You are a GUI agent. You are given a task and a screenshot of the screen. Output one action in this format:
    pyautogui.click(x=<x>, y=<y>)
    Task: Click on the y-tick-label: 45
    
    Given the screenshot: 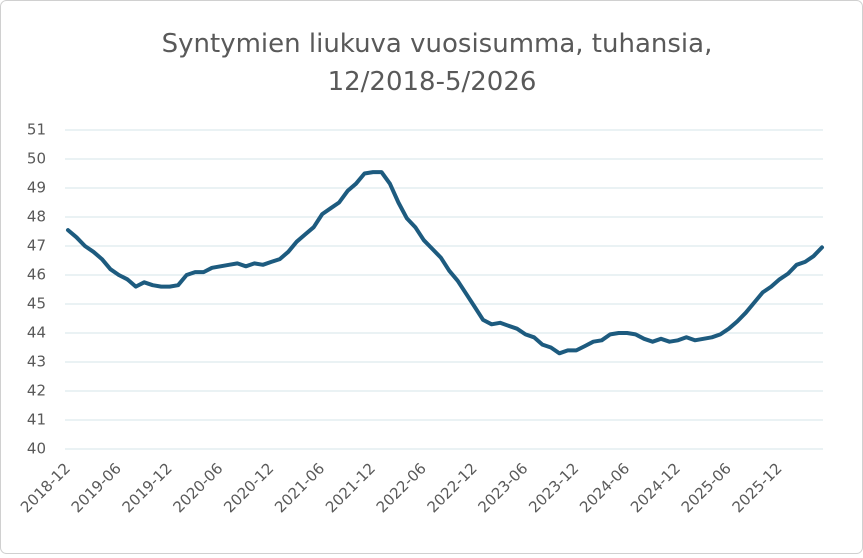 What is the action you would take?
    pyautogui.click(x=36, y=304)
    